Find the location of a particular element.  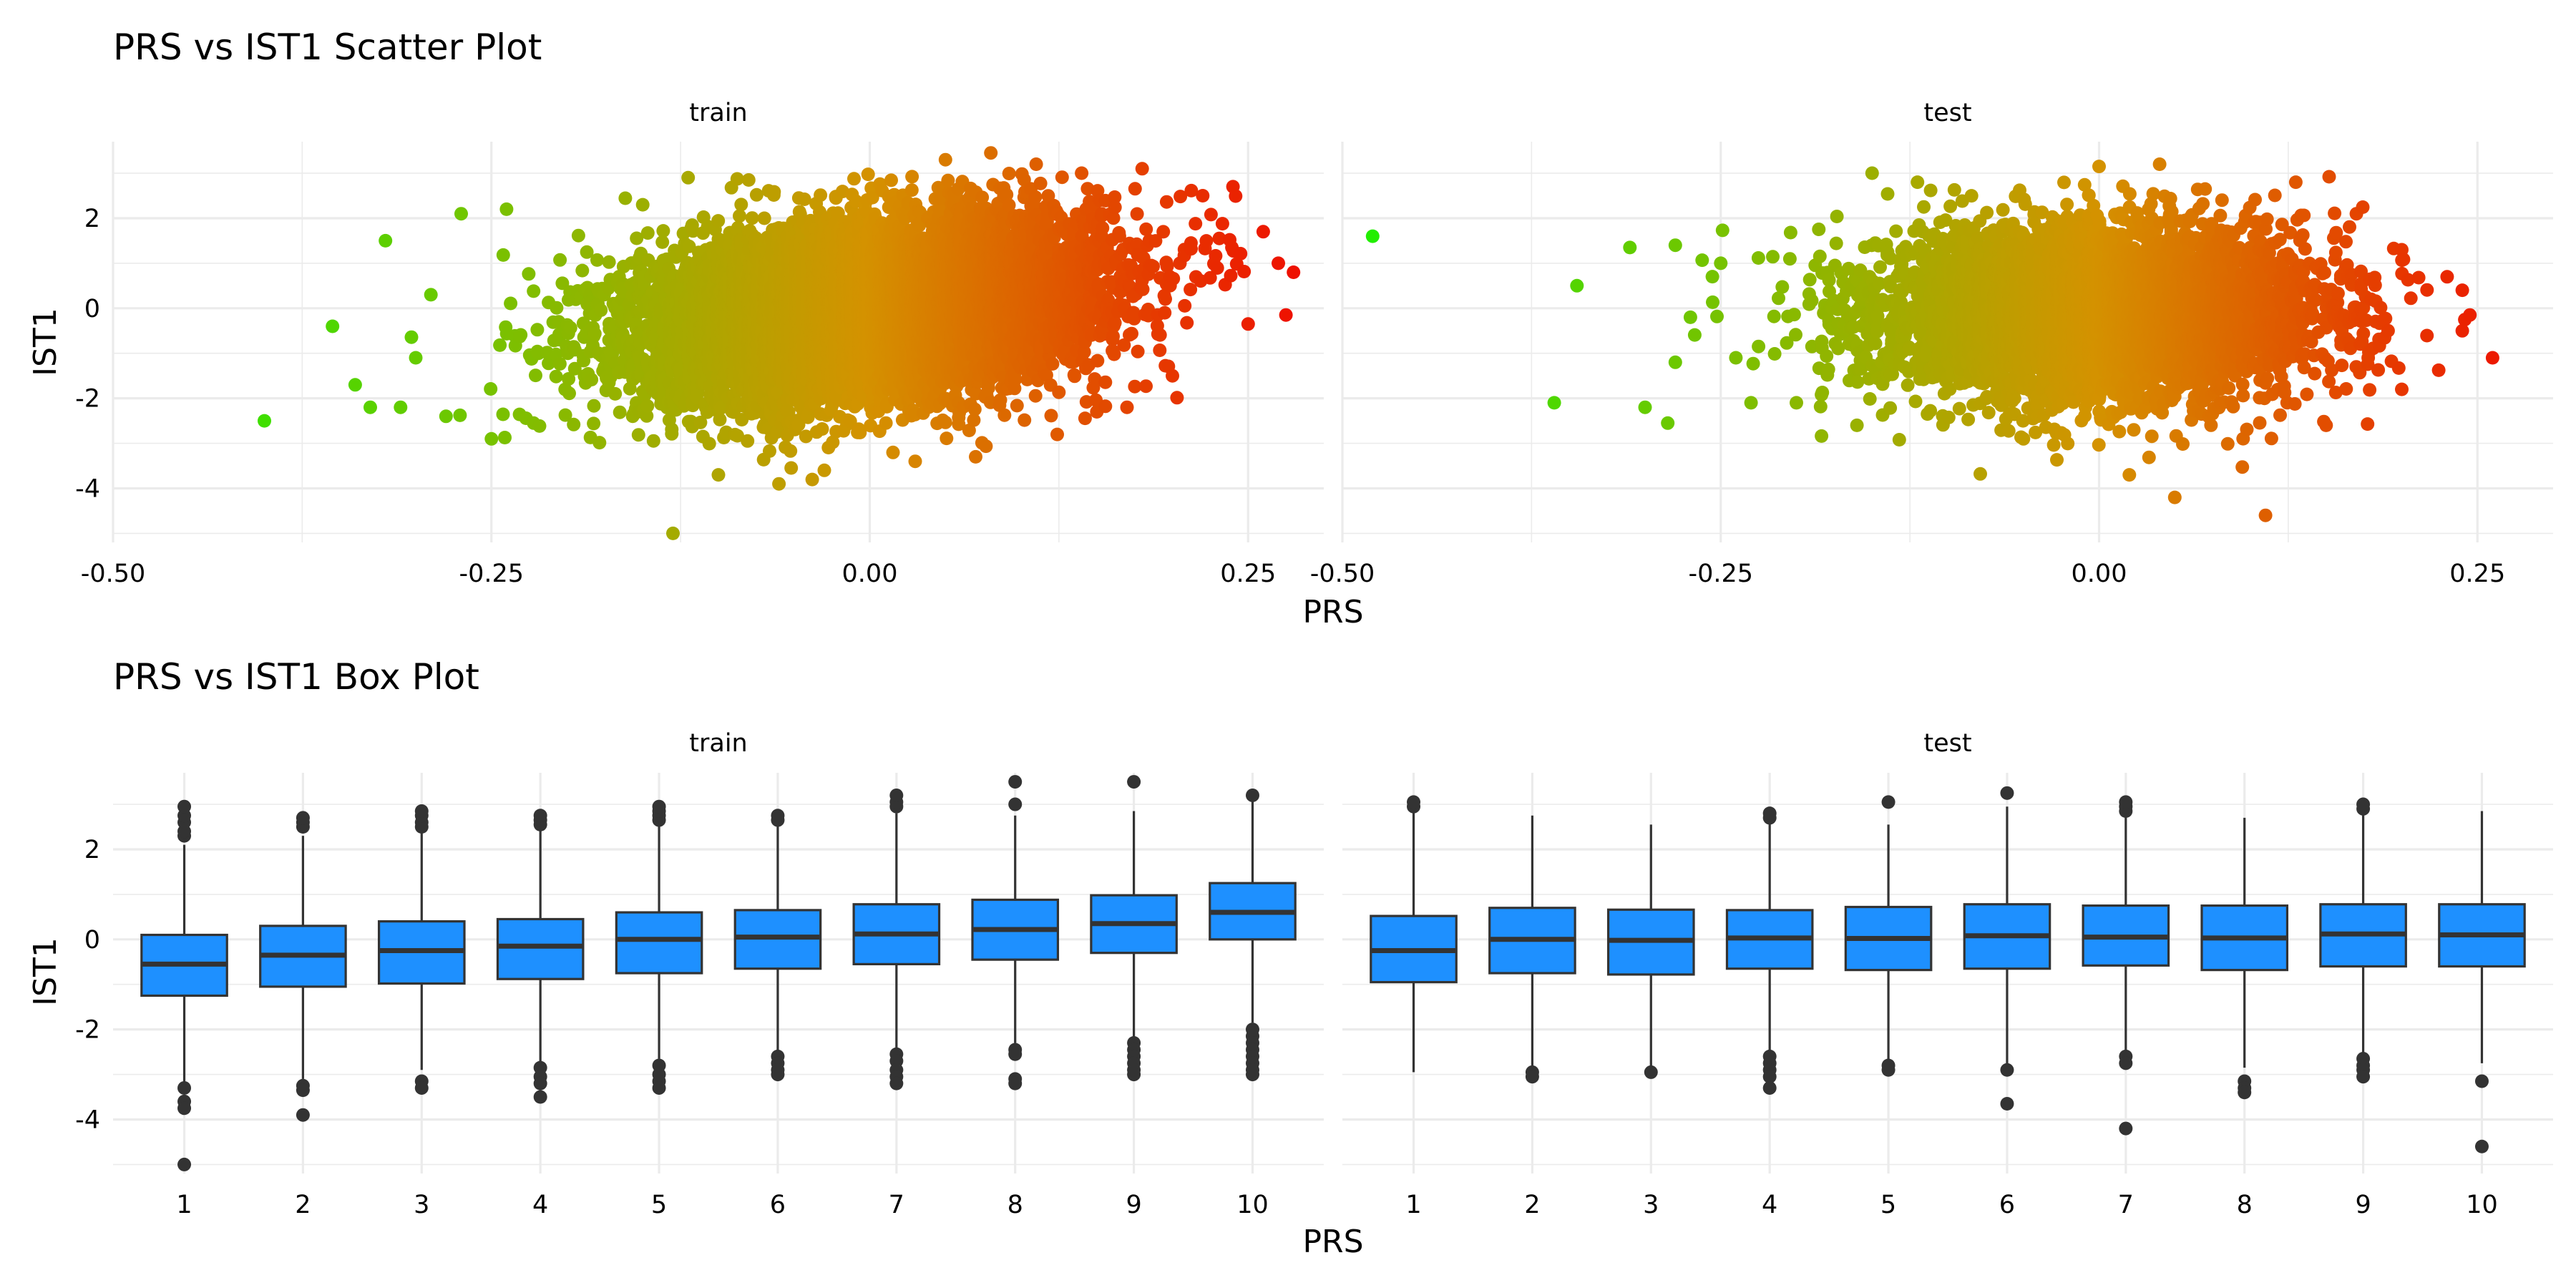

scatter-y-axis-title: IST1 is located at coordinates (45, 342).